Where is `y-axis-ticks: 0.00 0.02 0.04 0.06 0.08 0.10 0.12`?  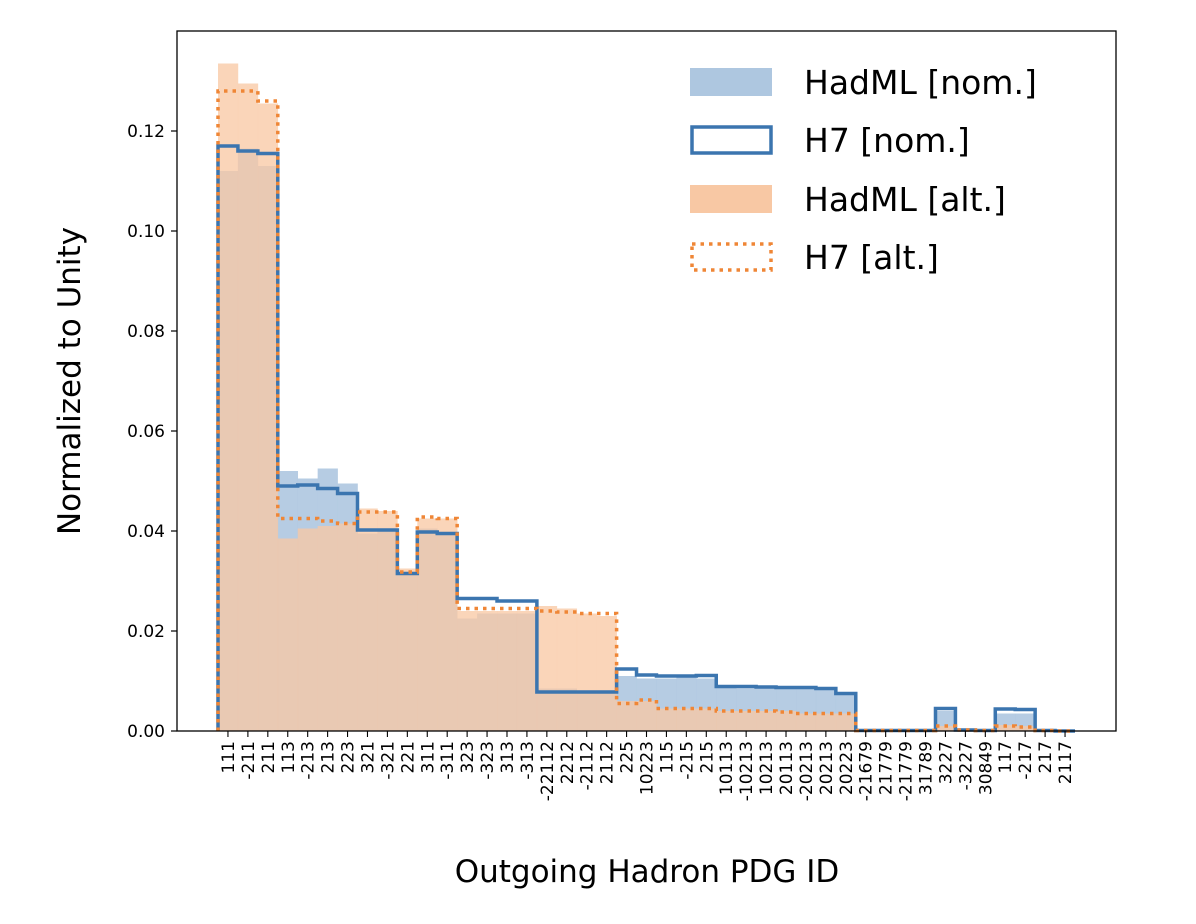
y-axis-ticks: 0.00 0.02 0.04 0.06 0.08 0.10 0.12 is located at coordinates (152, 432).